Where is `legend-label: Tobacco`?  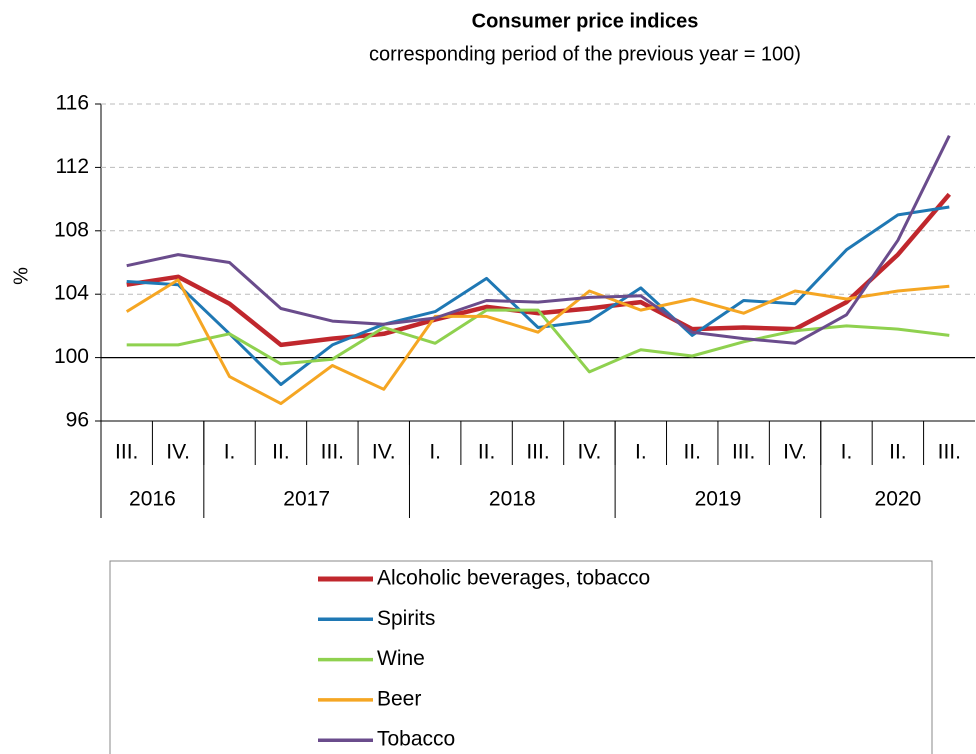 legend-label: Tobacco is located at coordinates (416, 739).